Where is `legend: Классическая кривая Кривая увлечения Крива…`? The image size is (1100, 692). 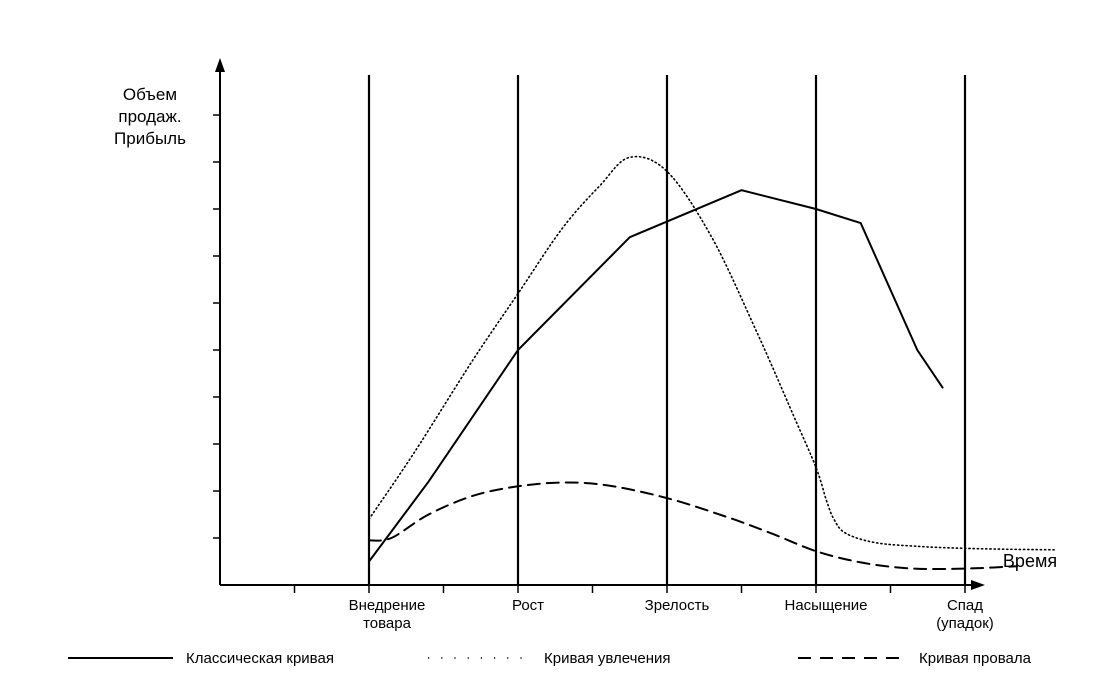 legend: Классическая кривая Кривая увлечения Крива… is located at coordinates (550, 658).